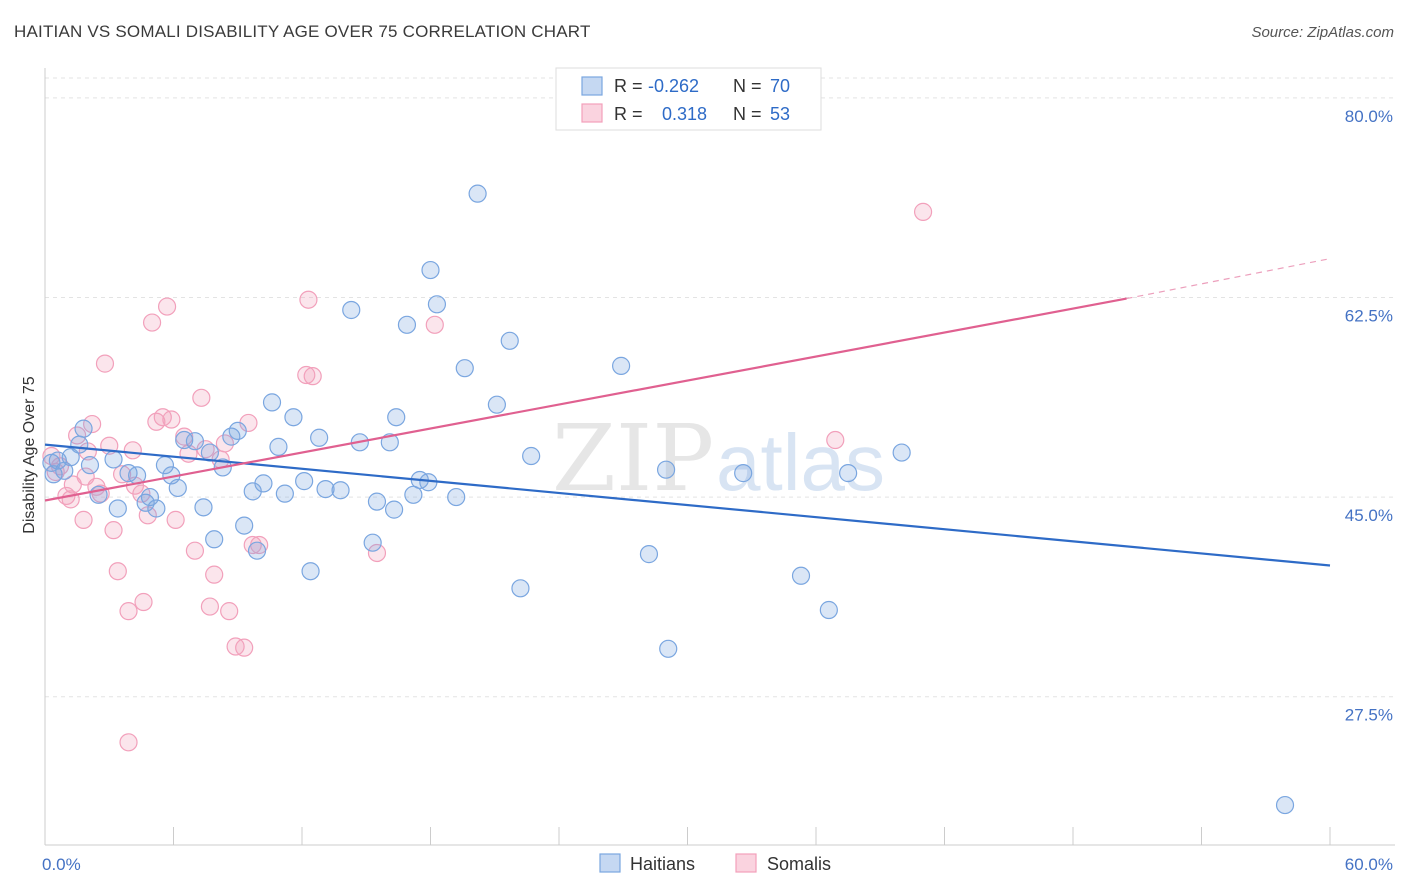  Describe the element at coordinates (1322, 32) in the screenshot. I see `source-label: Source: ZipAtlas.com` at that location.